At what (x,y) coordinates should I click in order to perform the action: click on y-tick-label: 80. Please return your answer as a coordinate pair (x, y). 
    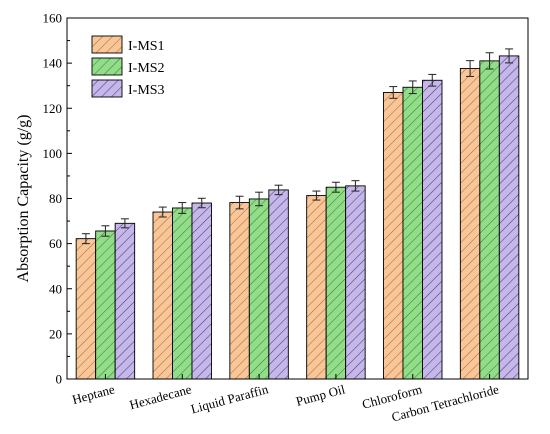
    Looking at the image, I should click on (55, 198).